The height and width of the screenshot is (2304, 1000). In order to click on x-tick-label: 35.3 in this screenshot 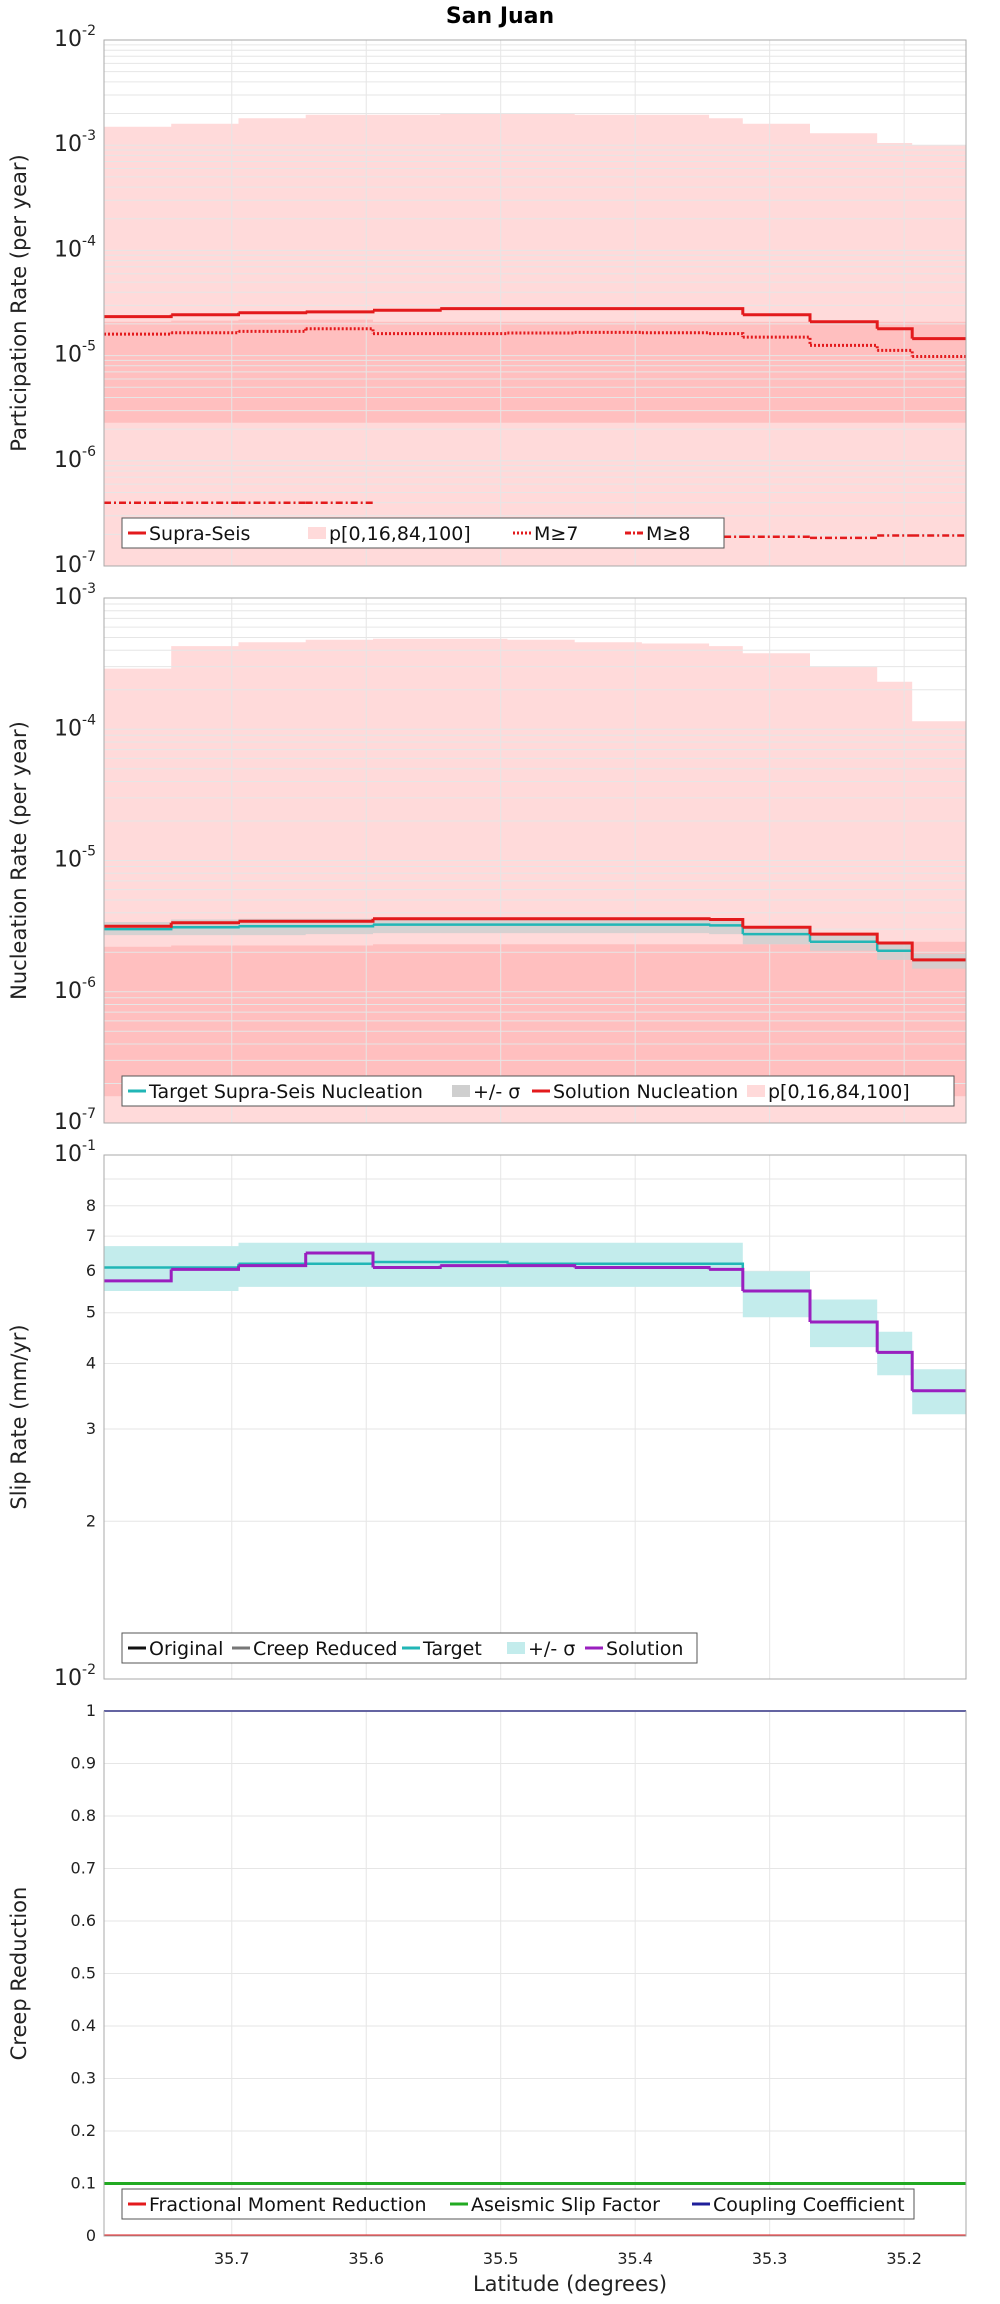, I will do `click(770, 2258)`.